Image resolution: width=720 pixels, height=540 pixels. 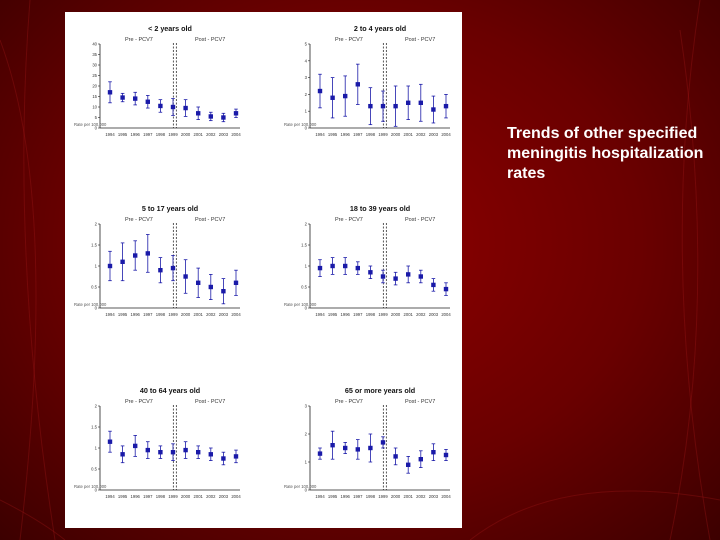 I want to click on chart-title: < 2 years old, so click(x=170, y=28).